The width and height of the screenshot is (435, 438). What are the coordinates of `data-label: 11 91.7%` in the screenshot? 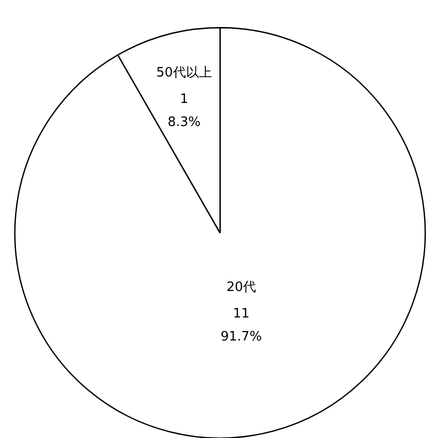 It's located at (241, 325).